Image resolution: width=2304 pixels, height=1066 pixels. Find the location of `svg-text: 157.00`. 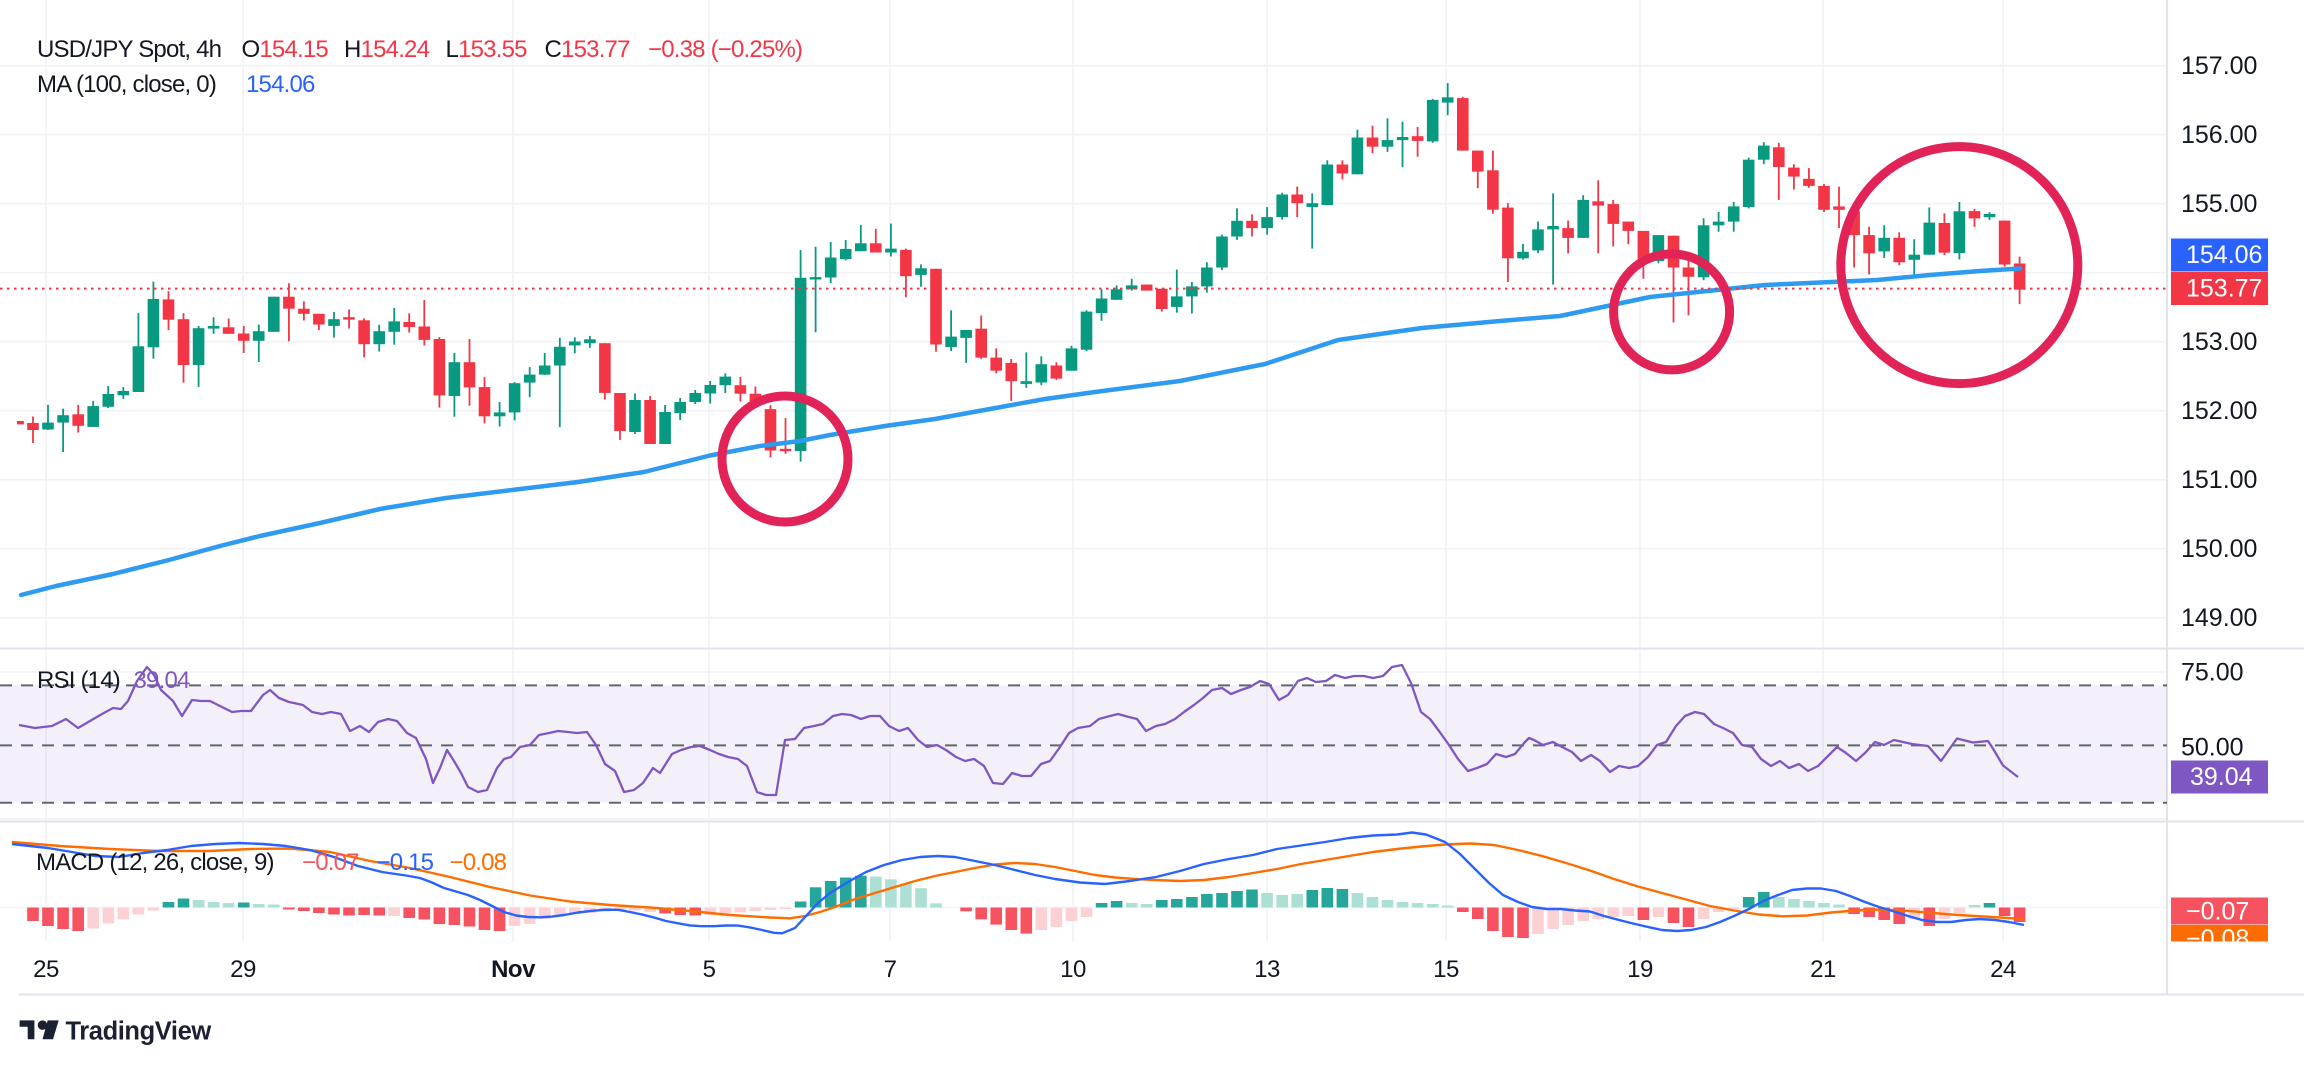

svg-text: 157.00 is located at coordinates (2219, 66).